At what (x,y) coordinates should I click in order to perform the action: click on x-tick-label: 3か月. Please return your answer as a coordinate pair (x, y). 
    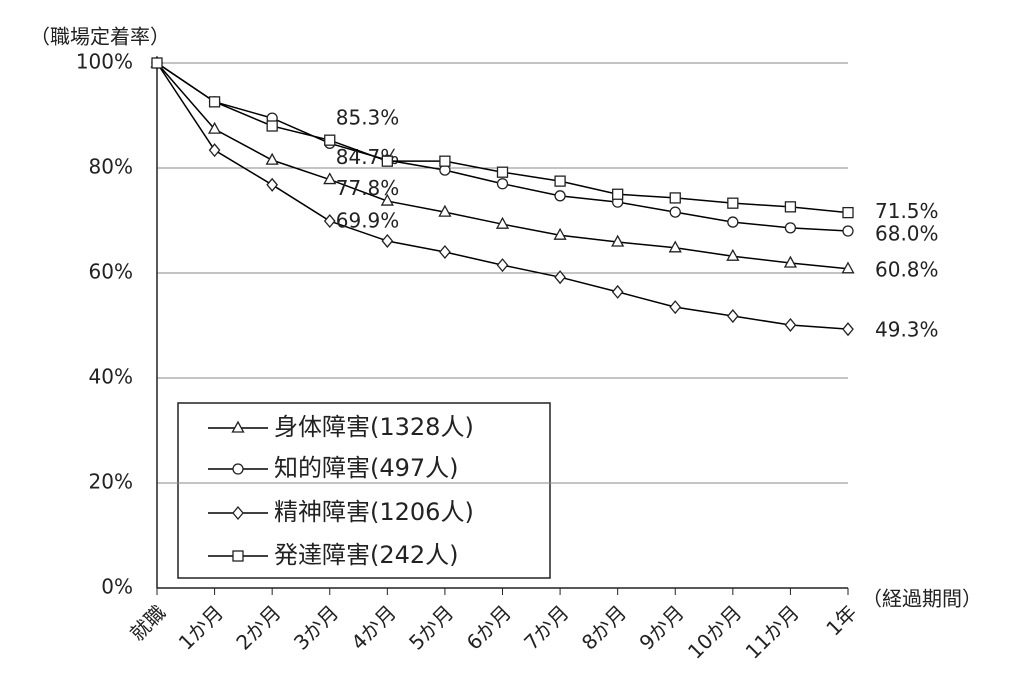
    Looking at the image, I should click on (316, 627).